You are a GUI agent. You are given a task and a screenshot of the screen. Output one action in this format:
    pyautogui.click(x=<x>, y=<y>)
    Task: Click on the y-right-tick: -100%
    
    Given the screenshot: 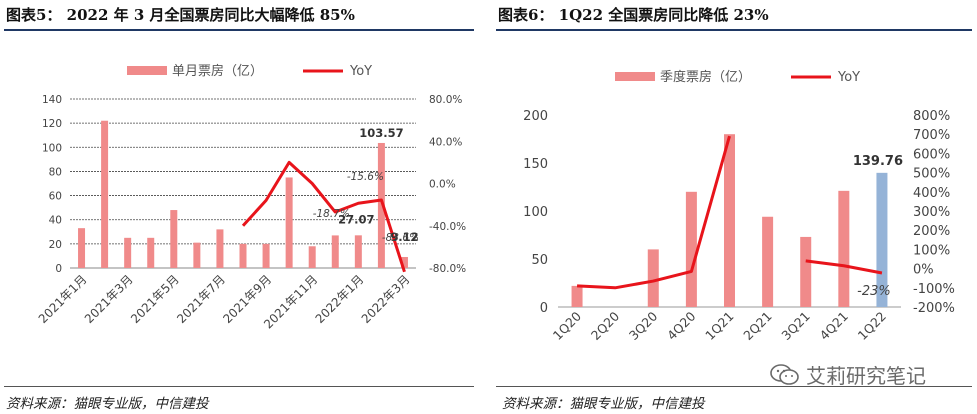 What is the action you would take?
    pyautogui.click(x=934, y=289)
    